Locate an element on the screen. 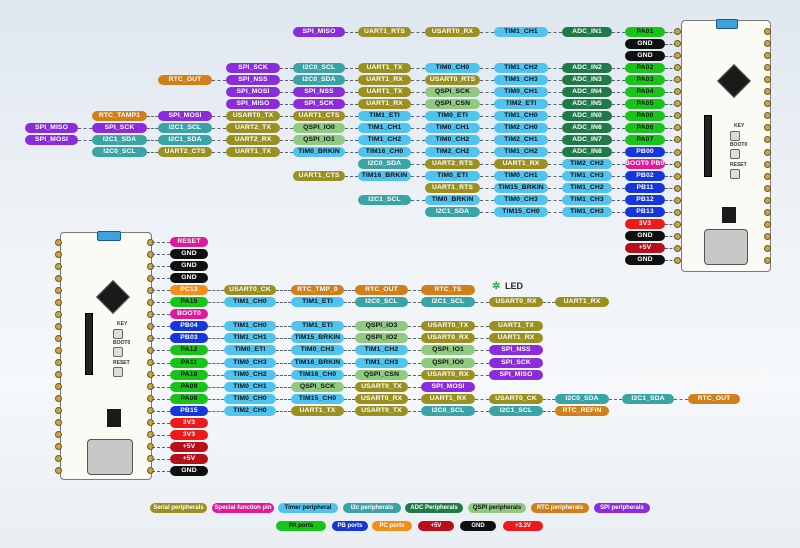 The height and width of the screenshot is (548, 800). pin-label: +5V is located at coordinates (189, 446).